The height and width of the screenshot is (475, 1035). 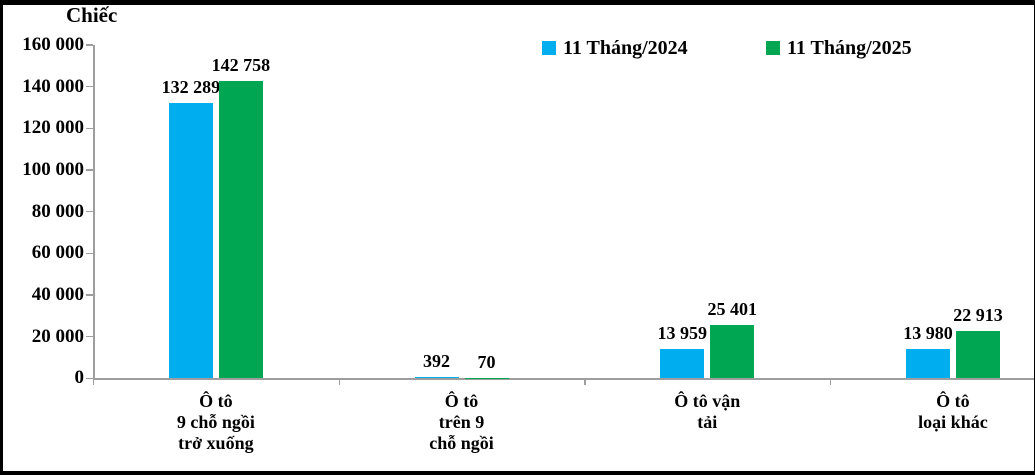 I want to click on y-axis-label: 60 000, so click(x=57, y=253).